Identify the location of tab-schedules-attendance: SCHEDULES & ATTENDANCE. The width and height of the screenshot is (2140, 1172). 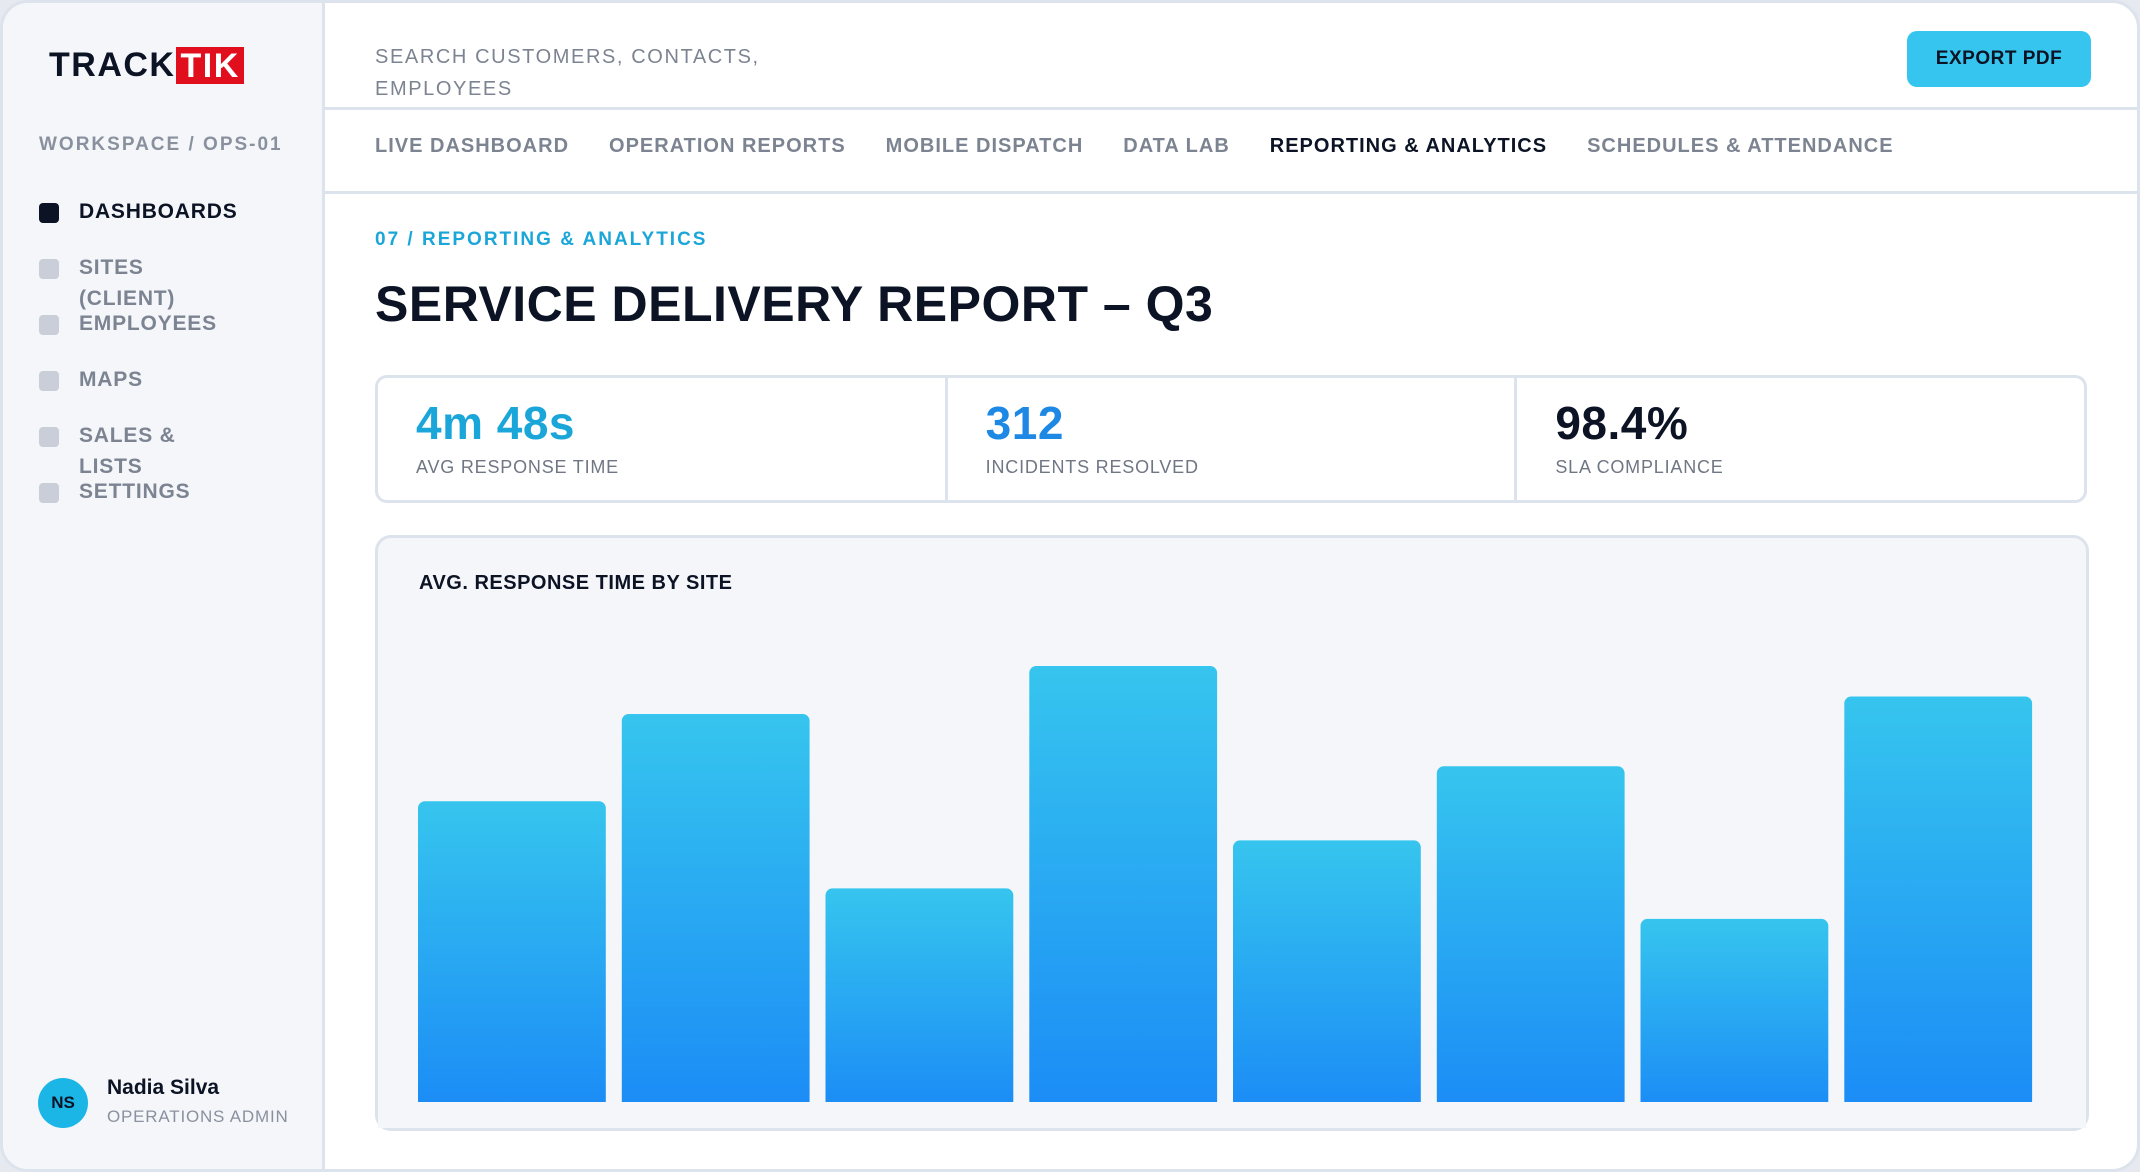
(1740, 146).